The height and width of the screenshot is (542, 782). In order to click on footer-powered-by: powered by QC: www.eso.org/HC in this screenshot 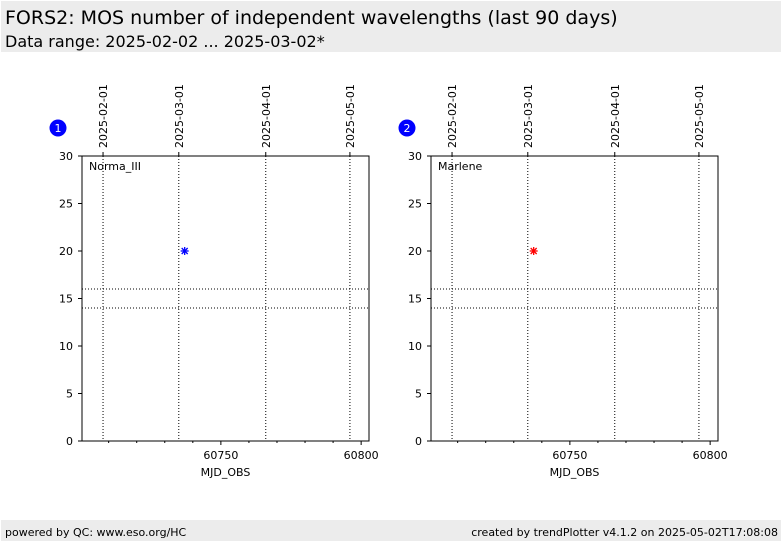, I will do `click(96, 532)`.